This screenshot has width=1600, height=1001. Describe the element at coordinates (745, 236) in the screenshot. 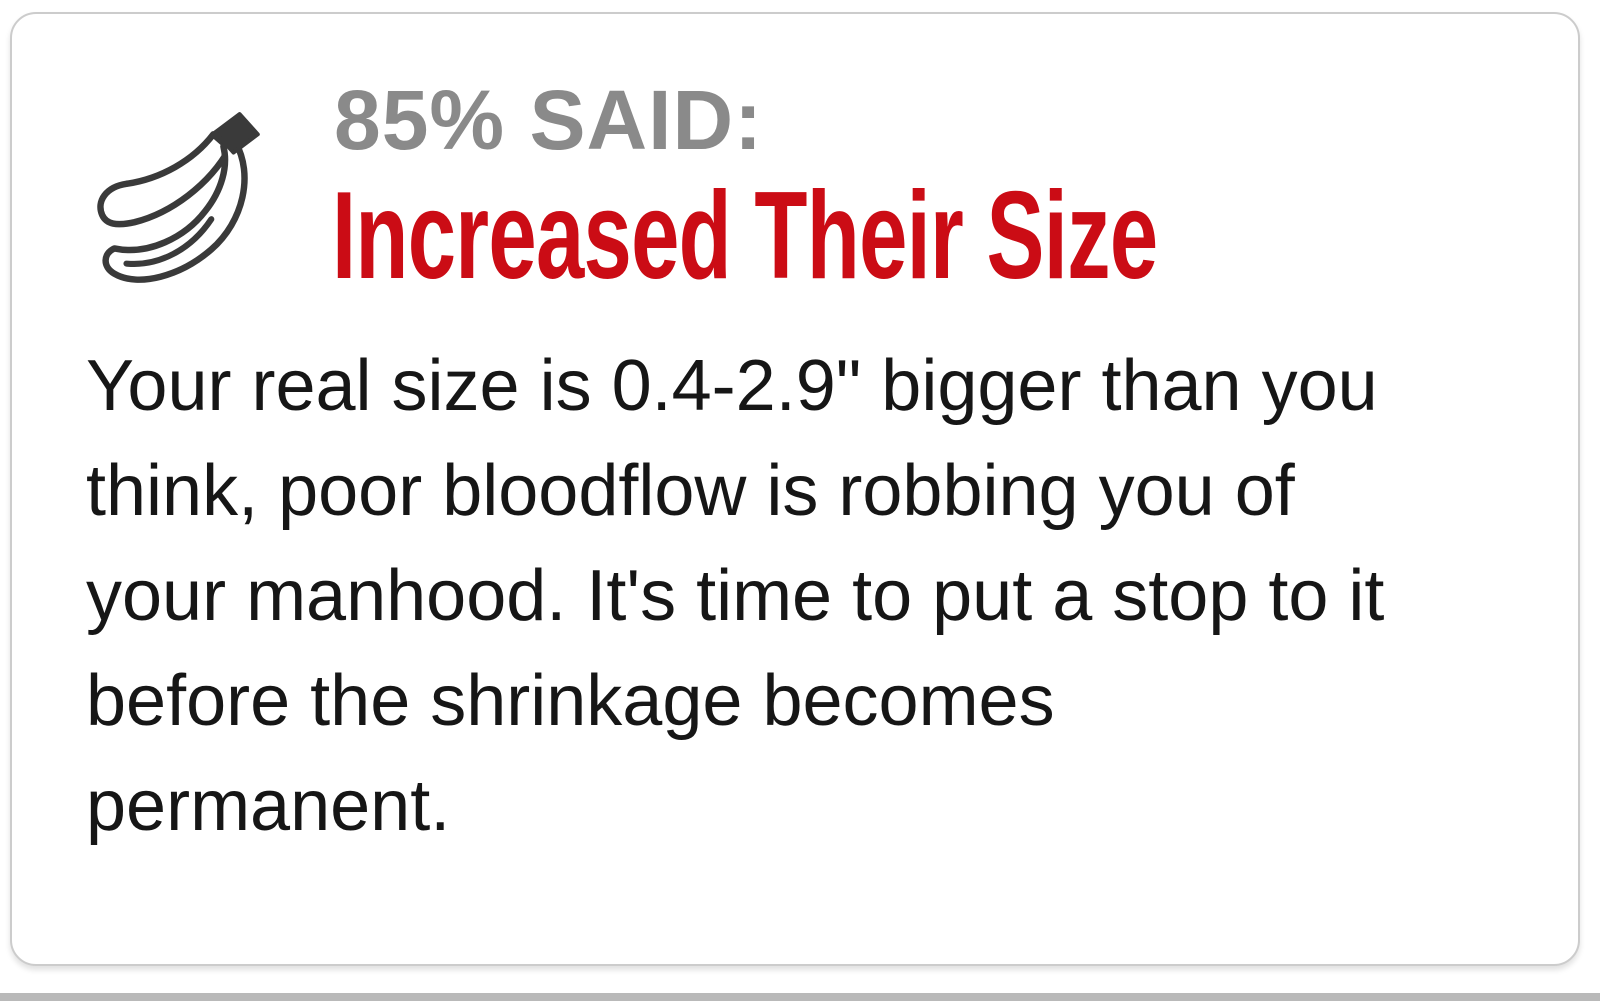

I see `headline: Increased Their Size` at that location.